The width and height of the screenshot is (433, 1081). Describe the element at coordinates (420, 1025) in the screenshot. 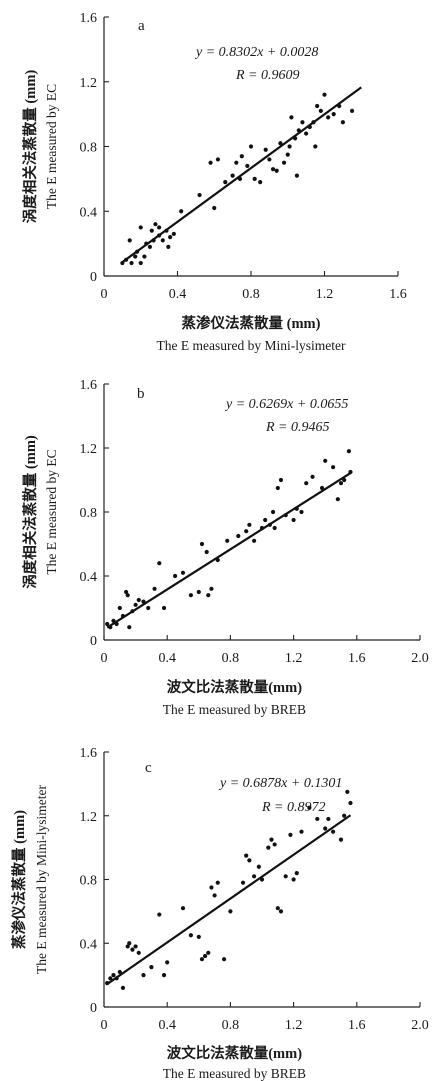

I see `x-tick-label: 2.0` at that location.